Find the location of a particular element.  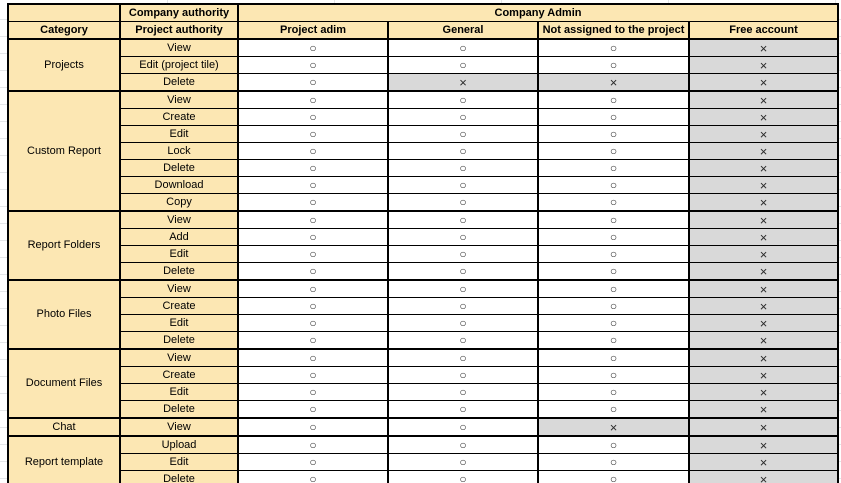

category-header: Category is located at coordinates (64, 30).